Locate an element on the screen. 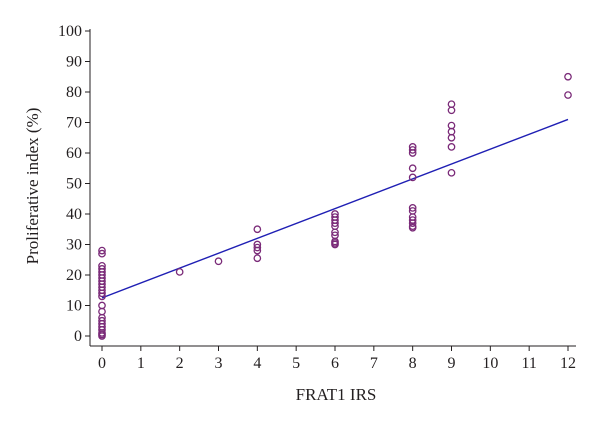 This screenshot has width=600, height=427. y-tick-label: 40 is located at coordinates (74, 214).